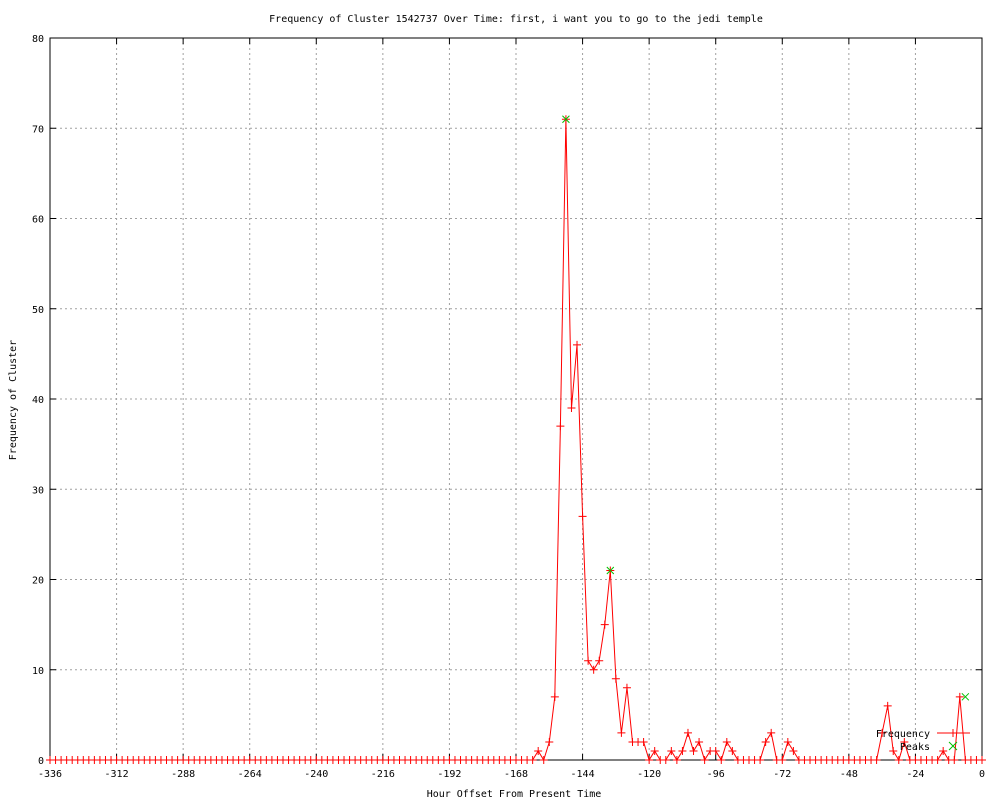 Image resolution: width=1000 pixels, height=800 pixels. Describe the element at coordinates (982, 774) in the screenshot. I see `x-tick-label: 0` at that location.